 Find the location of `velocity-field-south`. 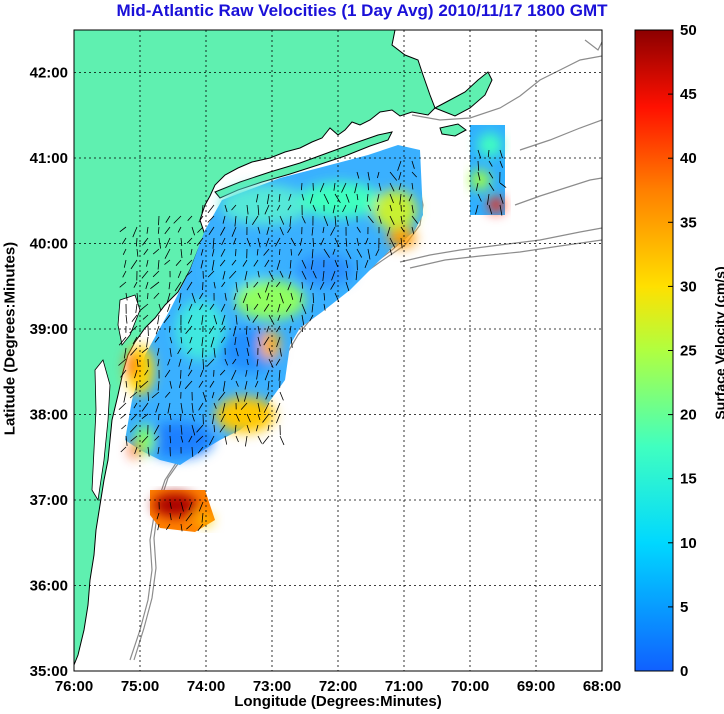

velocity-field-south is located at coordinates (182, 511).